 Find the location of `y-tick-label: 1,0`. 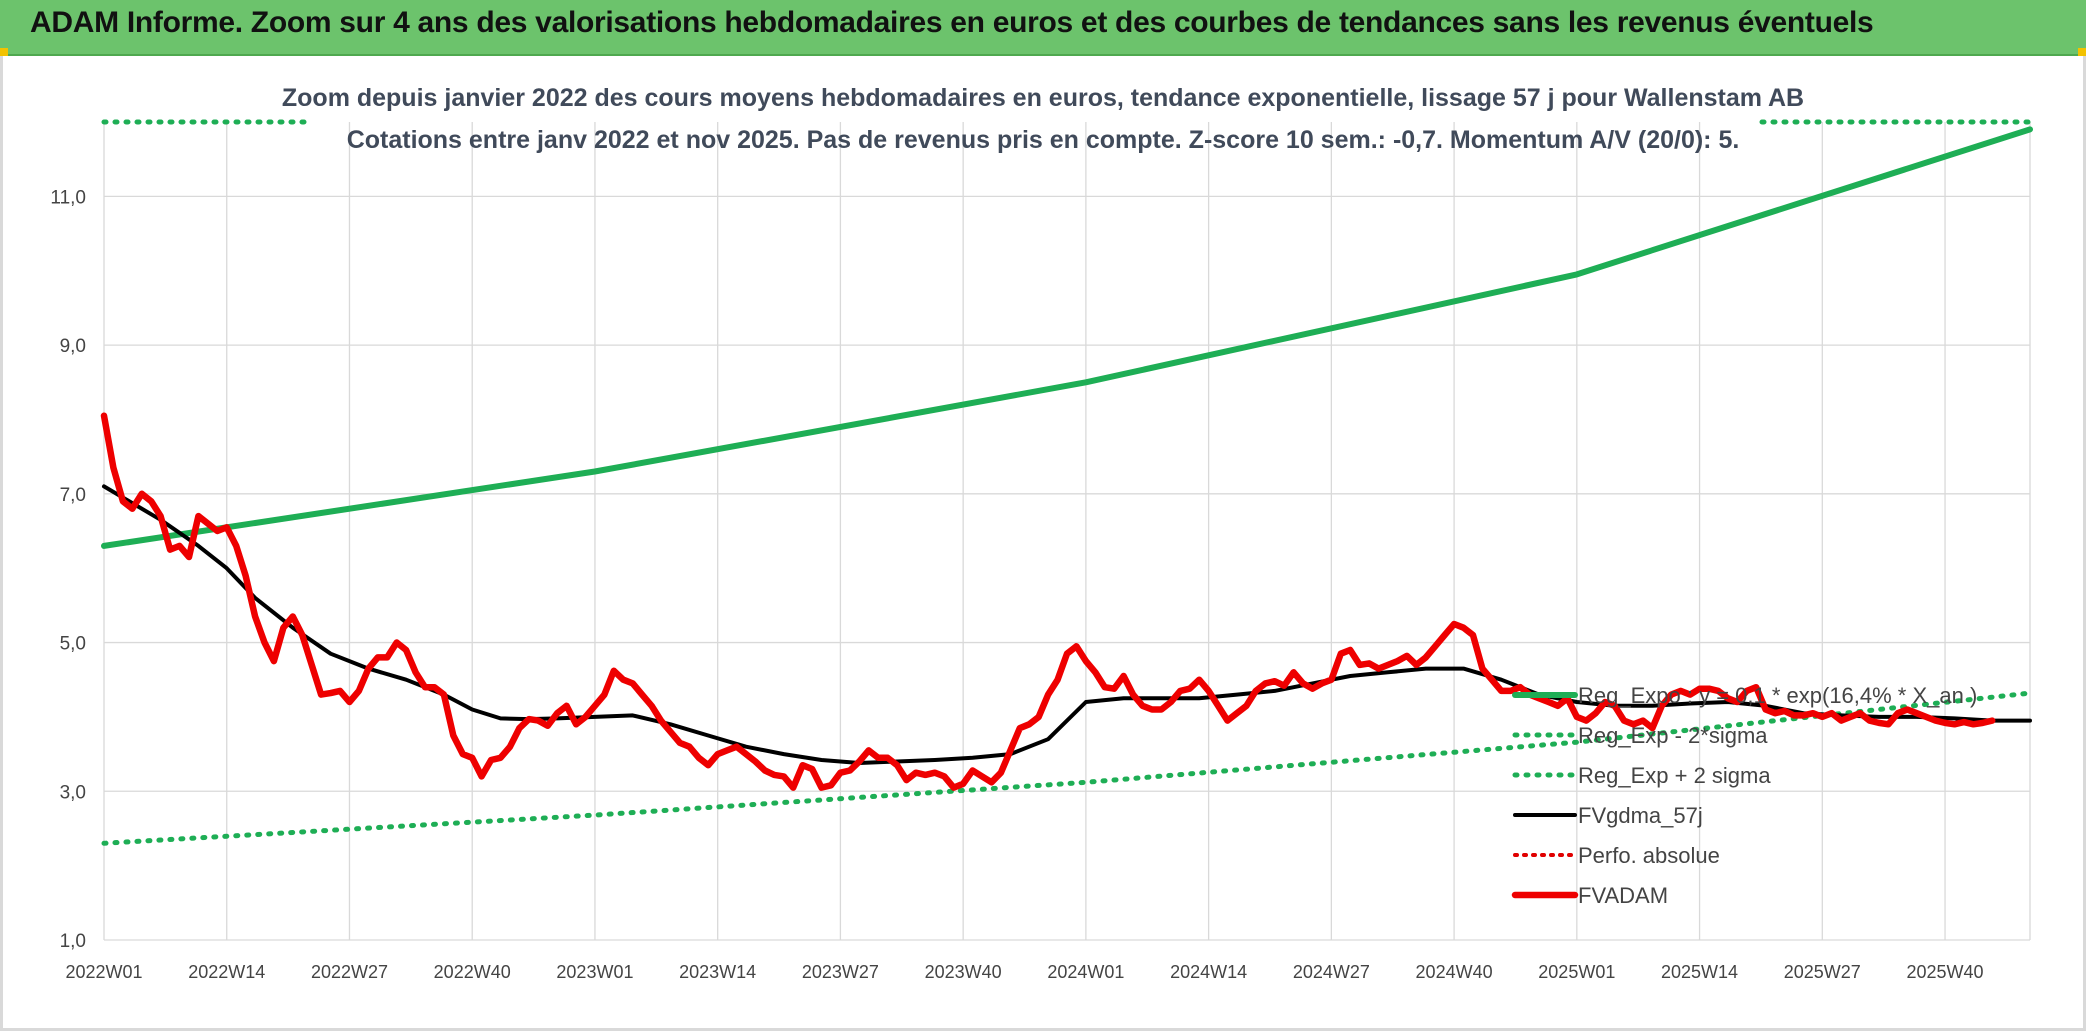

y-tick-label: 1,0 is located at coordinates (73, 941).